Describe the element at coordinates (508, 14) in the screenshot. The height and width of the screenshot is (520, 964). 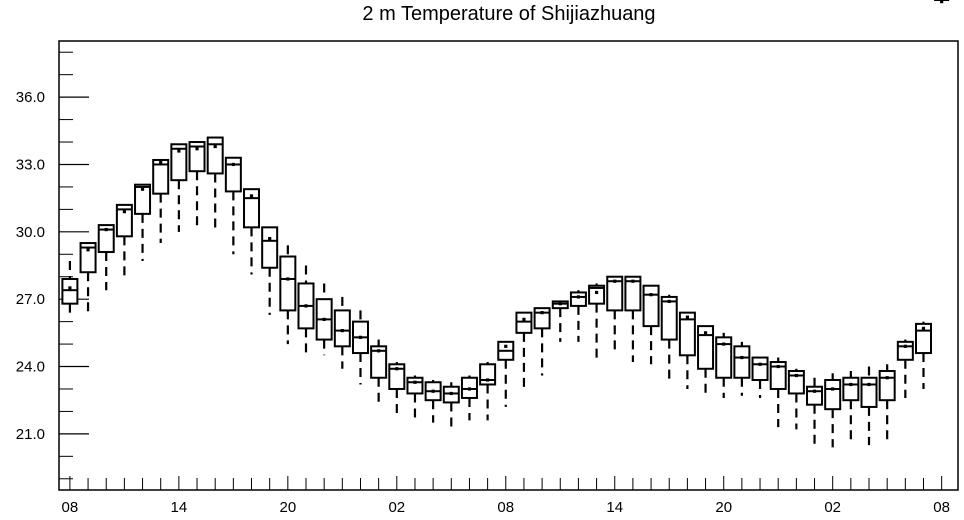
I see `chart-title: 2 m Temperature of Shijiazhuang` at that location.